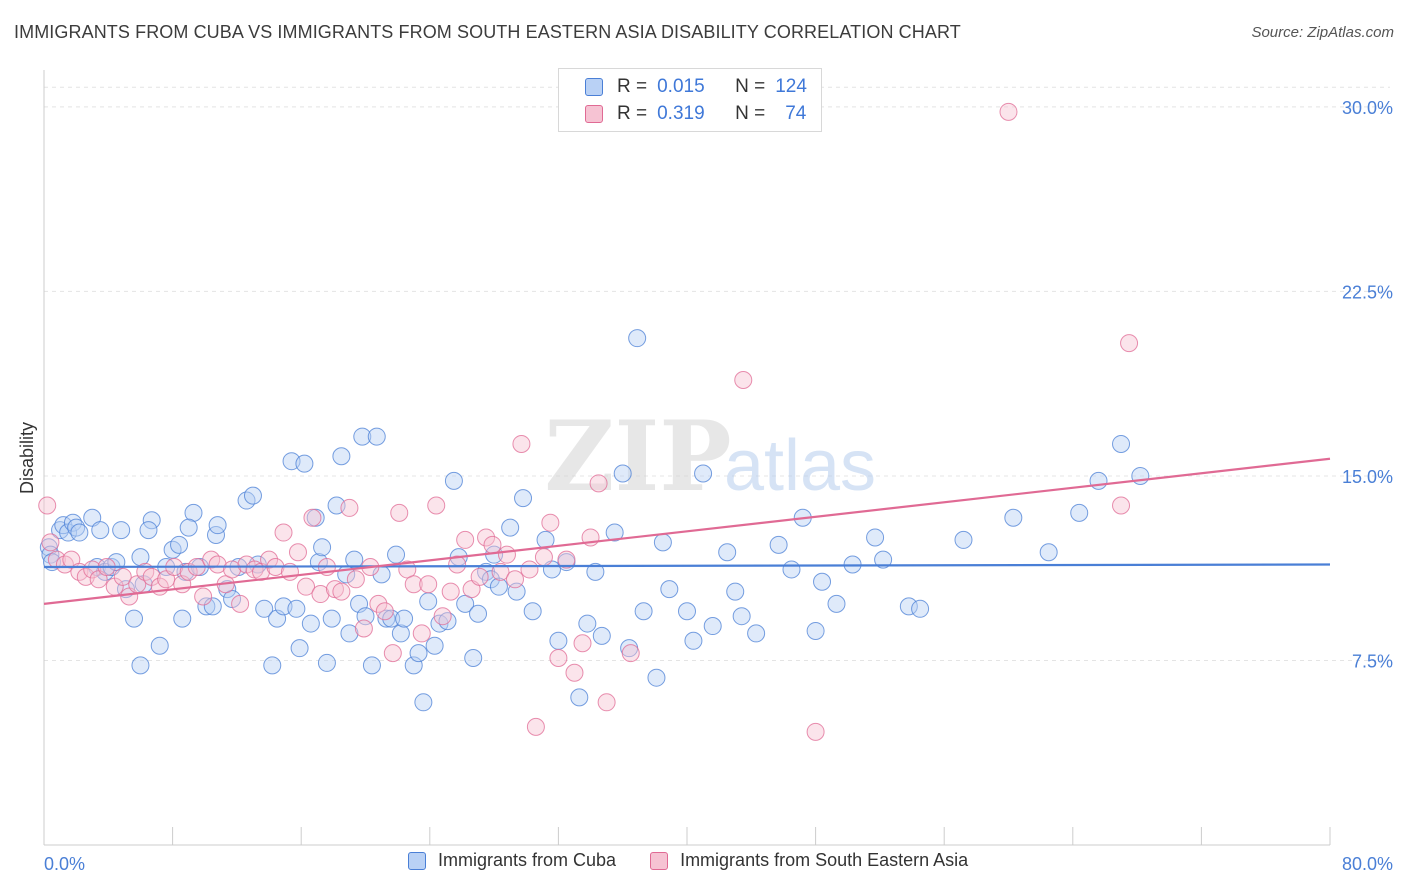 This screenshot has width=1406, height=892. What do you see at coordinates (690, 100) in the screenshot?
I see `stats-box: R = 0.015 N = 124 R = 0.319 N = 74` at bounding box center [690, 100].